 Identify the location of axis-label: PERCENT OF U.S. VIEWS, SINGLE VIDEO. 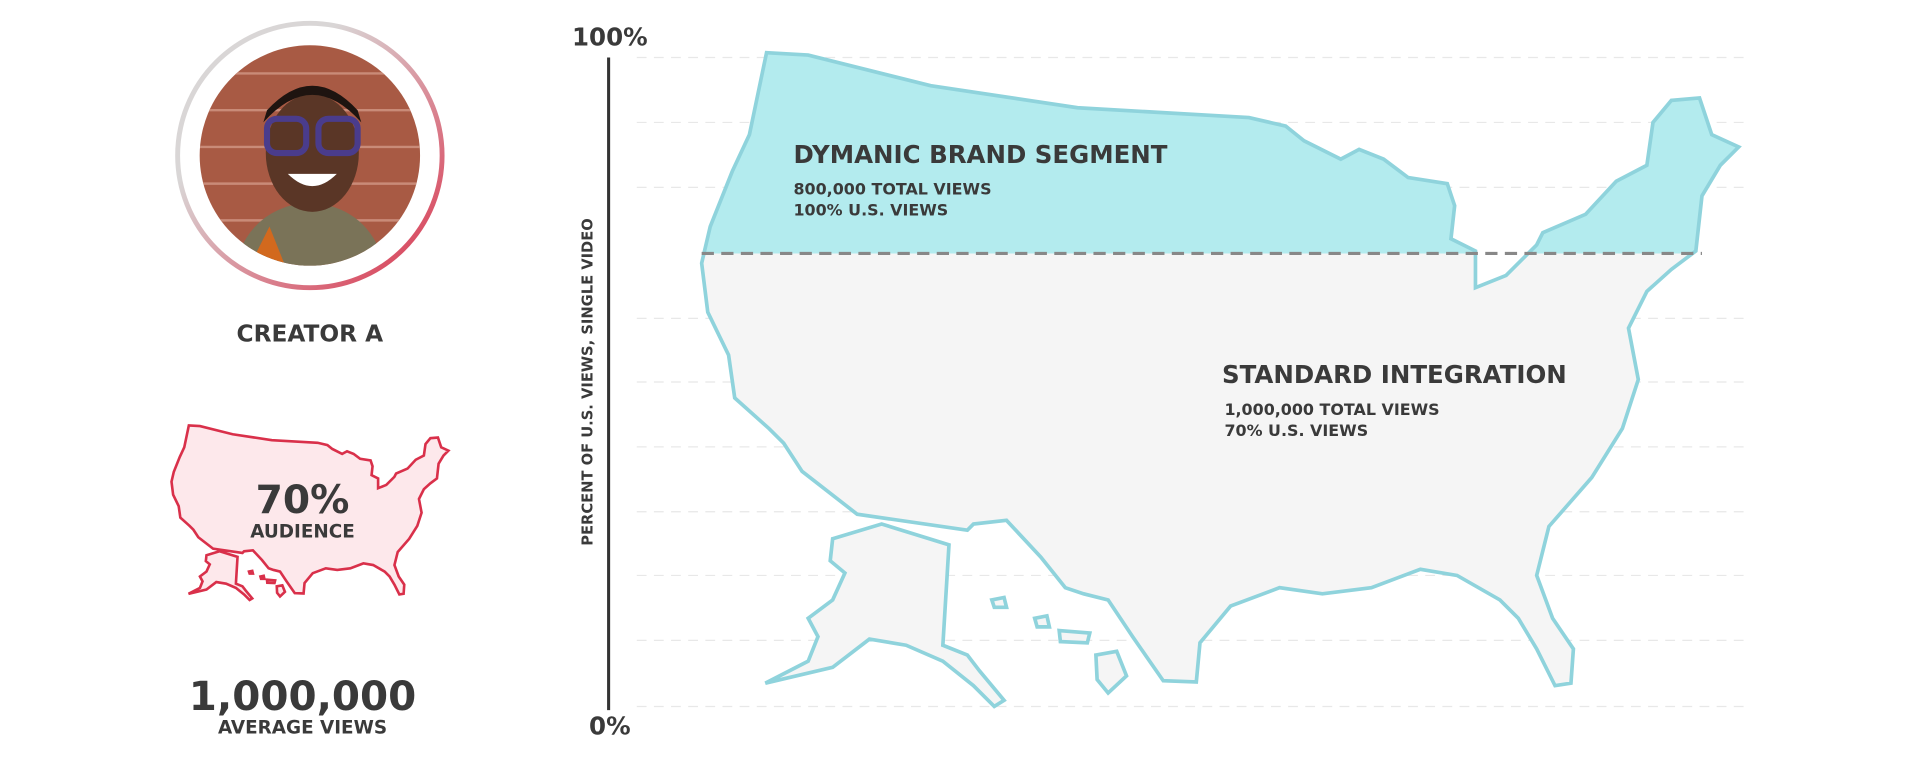
(588, 382).